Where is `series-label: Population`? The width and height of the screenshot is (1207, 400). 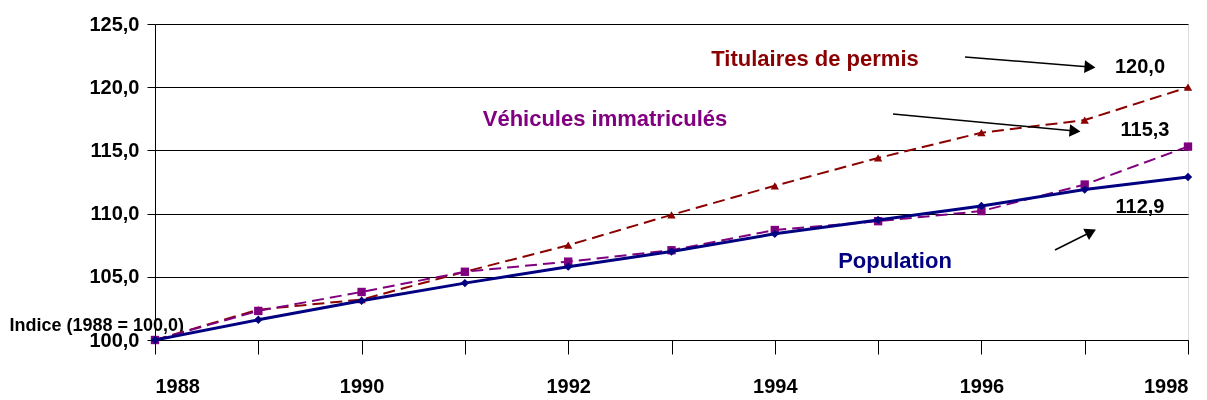 series-label: Population is located at coordinates (895, 260).